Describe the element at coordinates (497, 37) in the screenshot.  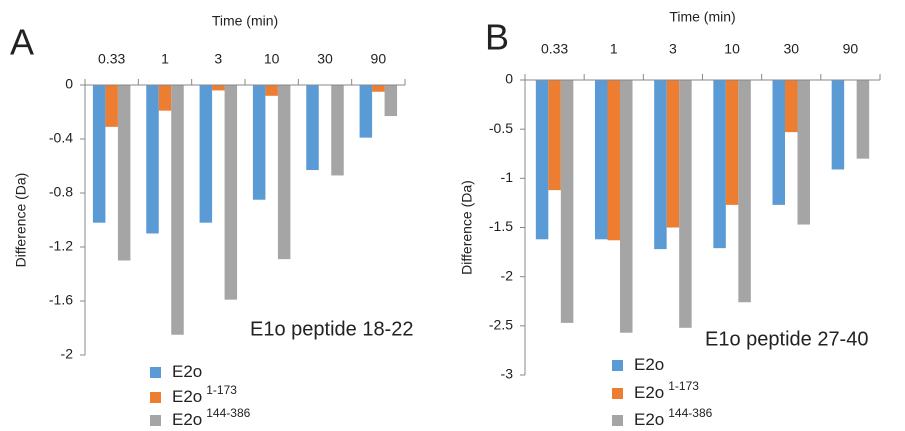
I see `panel-label: B` at that location.